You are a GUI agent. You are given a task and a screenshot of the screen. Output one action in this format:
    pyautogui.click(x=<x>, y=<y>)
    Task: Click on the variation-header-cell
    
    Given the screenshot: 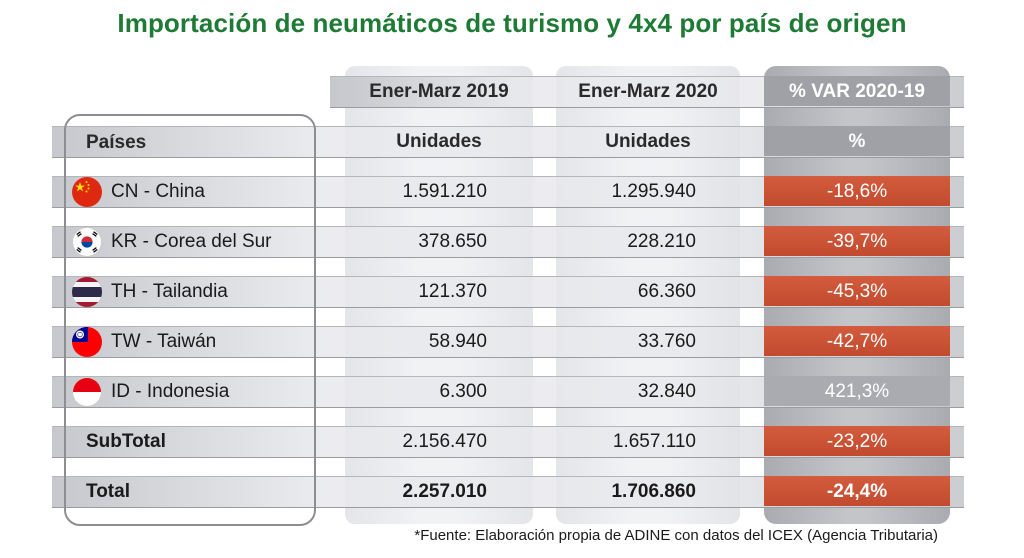 What is the action you would take?
    pyautogui.click(x=857, y=91)
    